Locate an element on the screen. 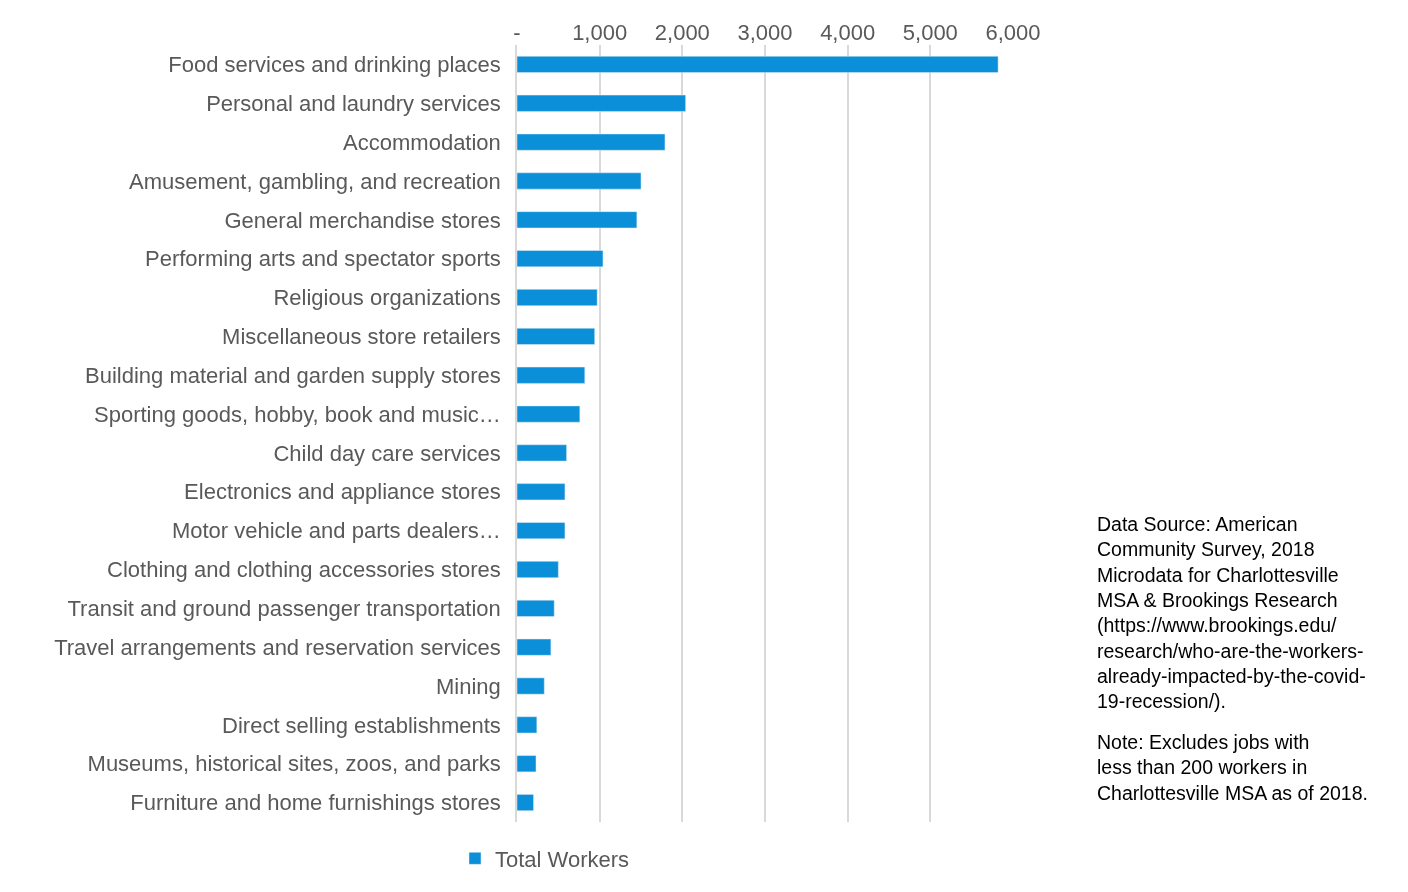 The width and height of the screenshot is (1408, 892). source-note: Data Source: American Community Survey, 2018 Microdata for Charlottesville MSA & Brookings Research (https://www.brookings.edu/ research/who-are-the-workers- already-impacted-by-the-covid- 19-recession/). is located at coordinates (1231, 613).